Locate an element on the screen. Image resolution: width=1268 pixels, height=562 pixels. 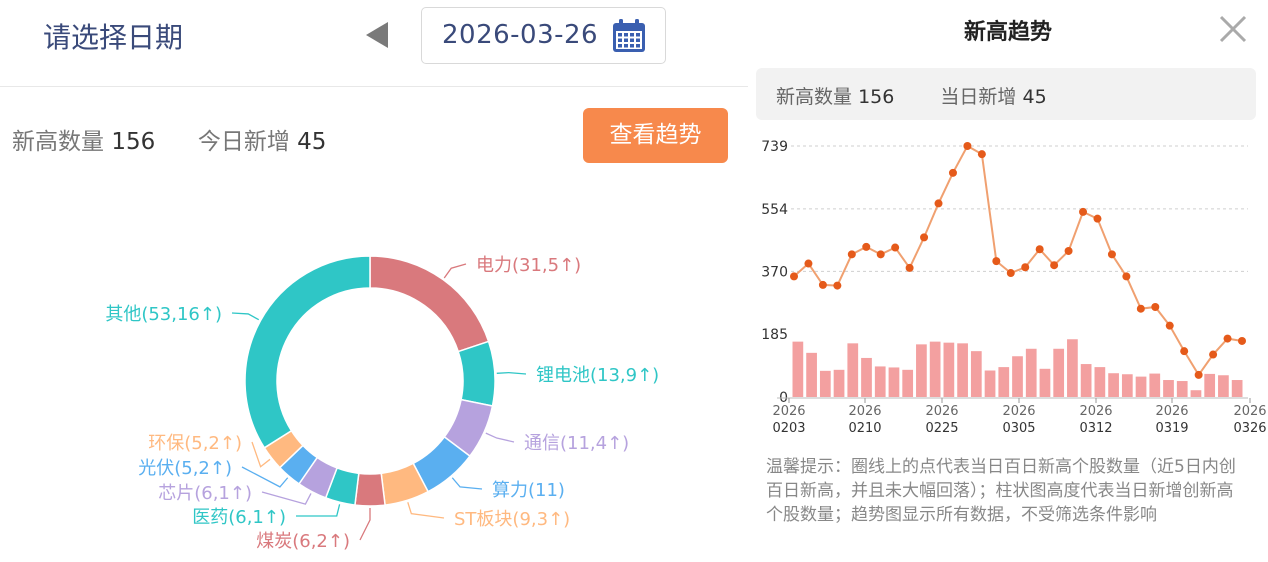
modal-stats: 新高数量 156 当日新增 45 is located at coordinates (1006, 94).